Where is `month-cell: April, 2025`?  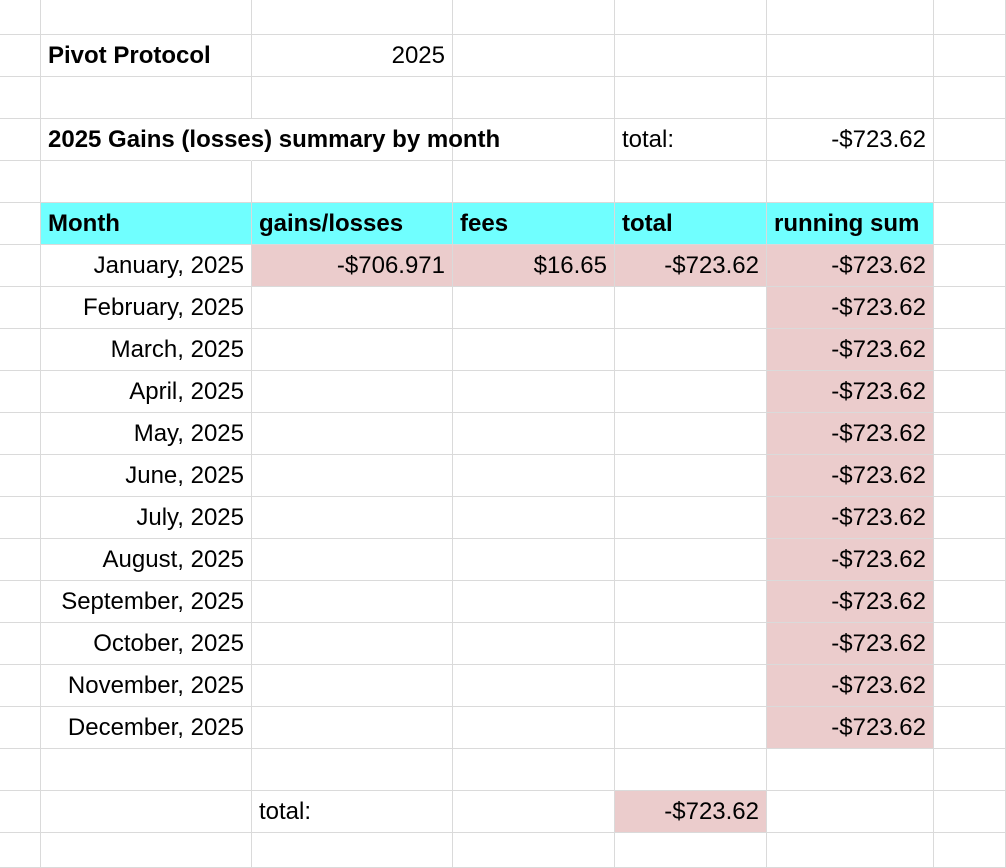 month-cell: April, 2025 is located at coordinates (146, 392).